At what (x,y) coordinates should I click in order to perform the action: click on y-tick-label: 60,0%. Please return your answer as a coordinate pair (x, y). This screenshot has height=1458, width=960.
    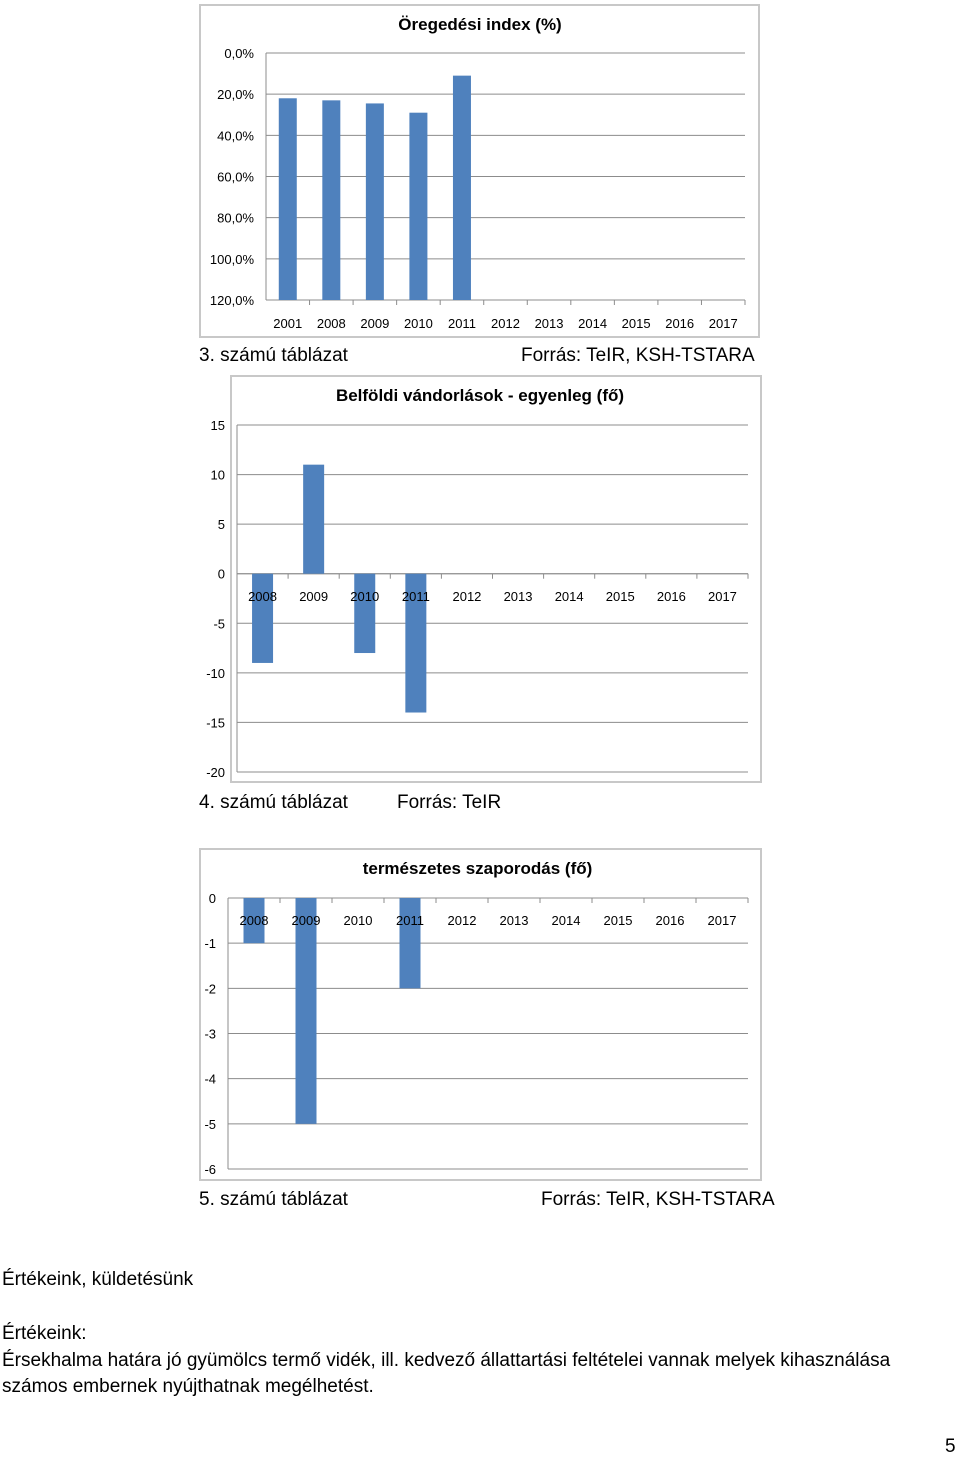
    Looking at the image, I should click on (235, 177).